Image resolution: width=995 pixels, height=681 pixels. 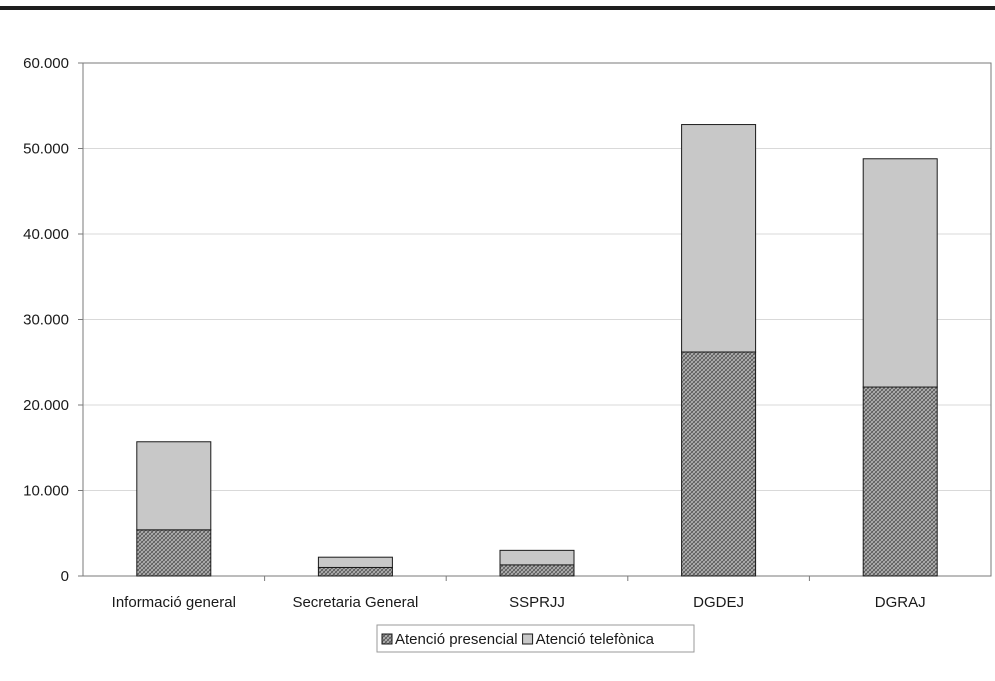 I want to click on x-tick-label: SSPRJJ, so click(x=537, y=602).